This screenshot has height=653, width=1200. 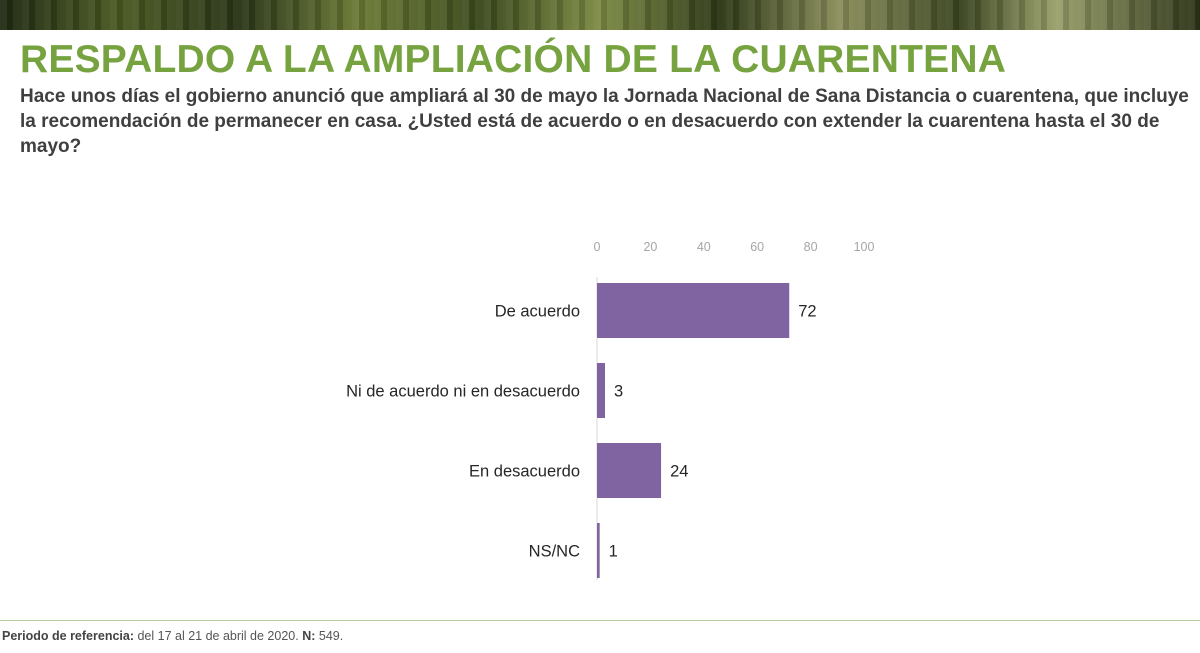 What do you see at coordinates (811, 247) in the screenshot?
I see `x-tick-label: 80` at bounding box center [811, 247].